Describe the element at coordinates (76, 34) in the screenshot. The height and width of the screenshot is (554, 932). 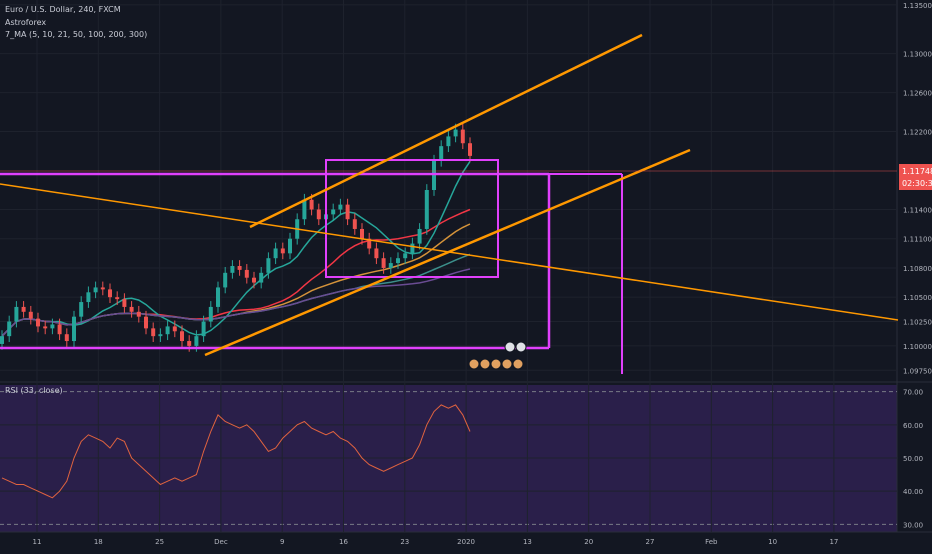
I see `indicator-label: 7_MA (5, 10, 21, 50, 100, 200, 300)` at that location.